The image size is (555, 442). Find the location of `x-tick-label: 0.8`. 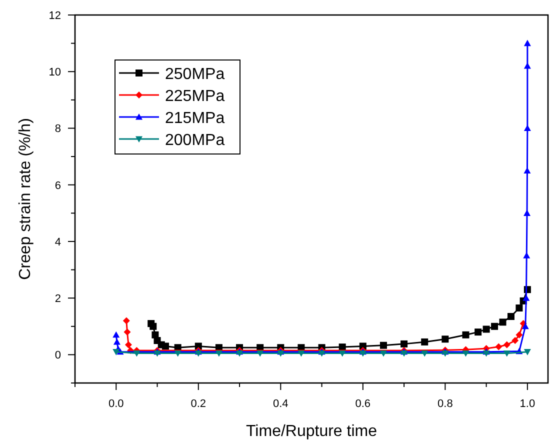

x-tick-label: 0.8 is located at coordinates (445, 404).